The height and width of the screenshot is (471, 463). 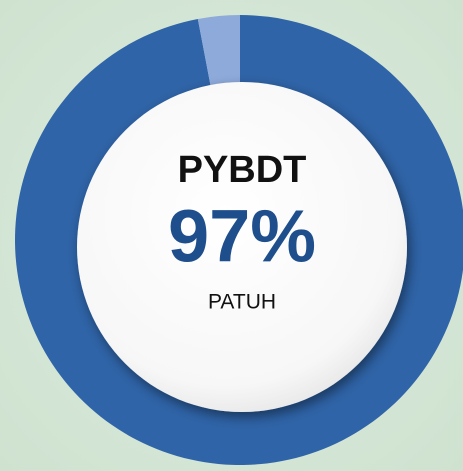 I want to click on value-label: 97%, so click(x=242, y=236).